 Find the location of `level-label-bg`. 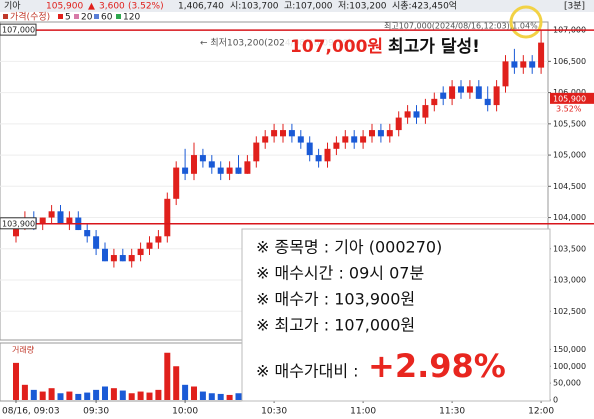

level-label-bg is located at coordinates (18, 29).